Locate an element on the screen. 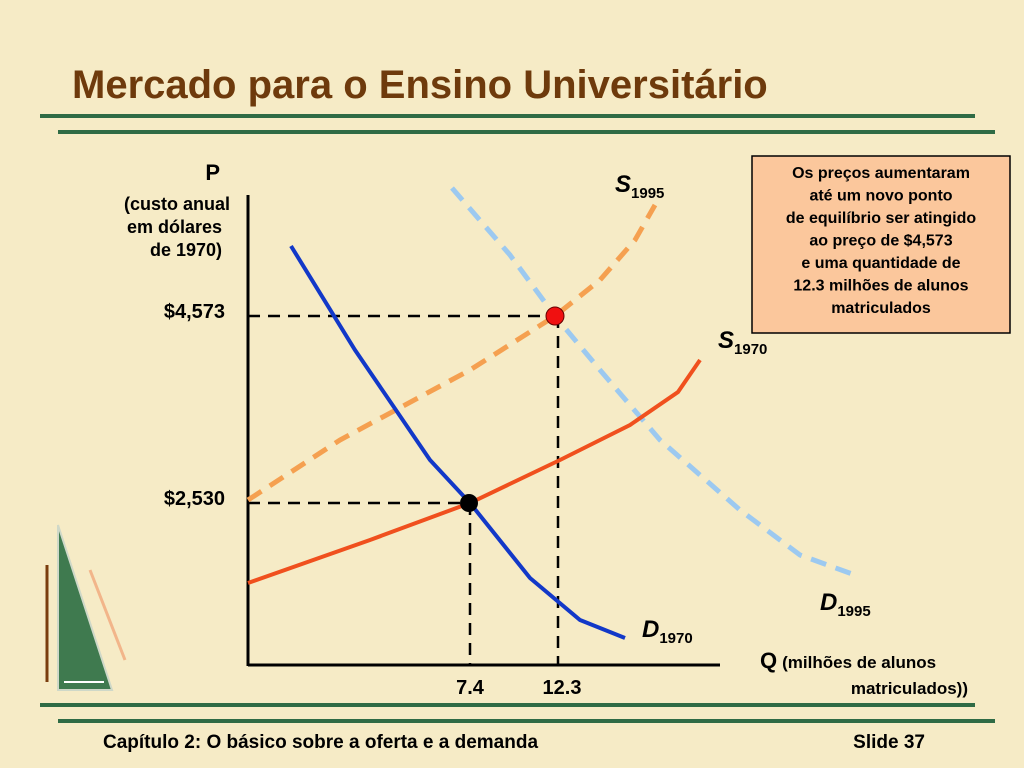 This screenshot has width=1024, height=768. x-axis-label: matriculados)) is located at coordinates (909, 688).